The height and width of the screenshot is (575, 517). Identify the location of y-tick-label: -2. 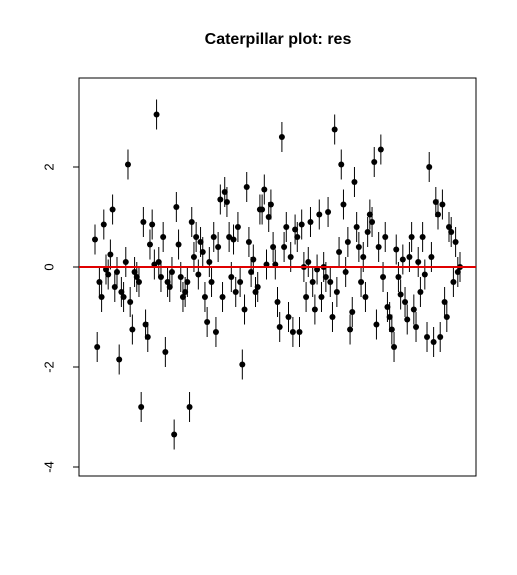
(48, 367).